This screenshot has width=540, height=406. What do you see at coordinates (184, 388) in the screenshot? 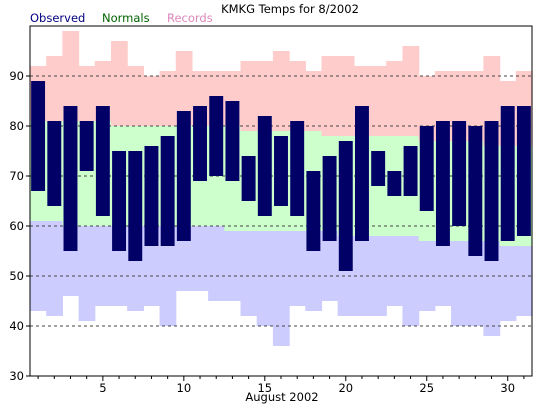
I see `x-tick-label-10: 10` at bounding box center [184, 388].